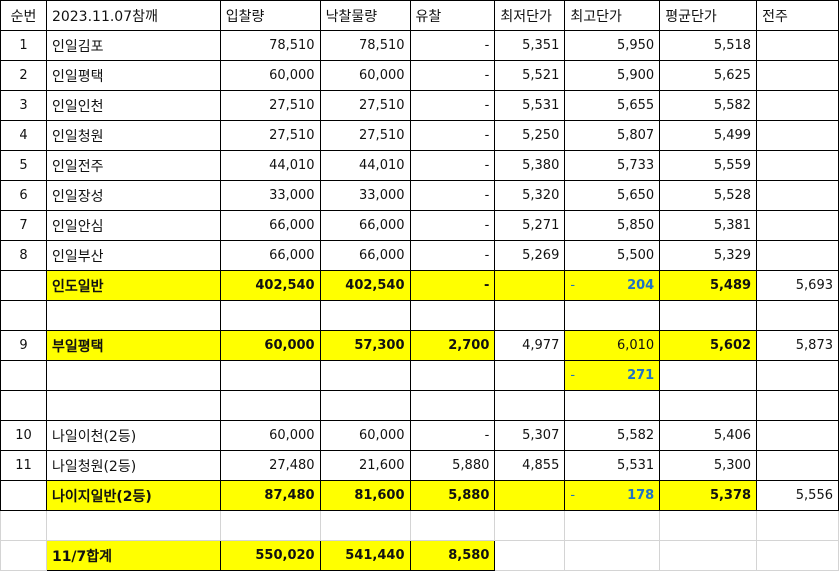 This screenshot has height=571, width=839. I want to click on cell-name: 인일청원, so click(133, 135).